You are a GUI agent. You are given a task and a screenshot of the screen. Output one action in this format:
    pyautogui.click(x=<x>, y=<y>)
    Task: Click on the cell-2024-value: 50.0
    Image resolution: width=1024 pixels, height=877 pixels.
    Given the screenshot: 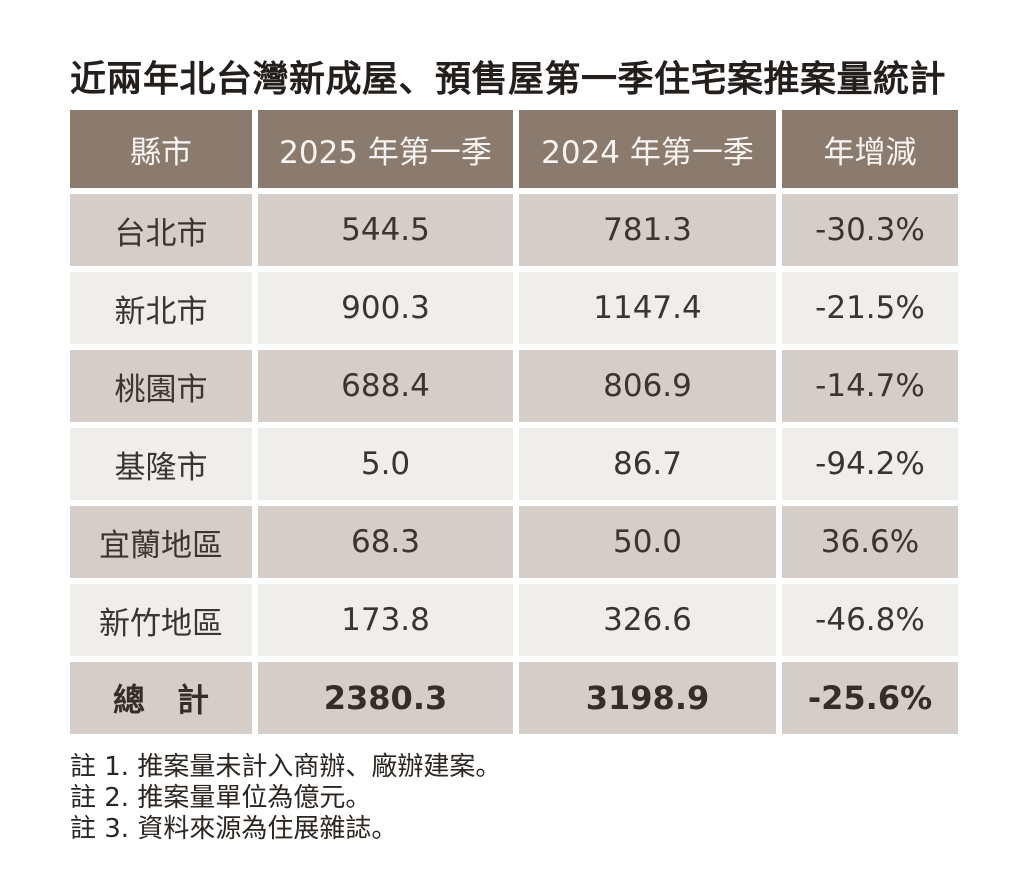 What is the action you would take?
    pyautogui.click(x=647, y=542)
    